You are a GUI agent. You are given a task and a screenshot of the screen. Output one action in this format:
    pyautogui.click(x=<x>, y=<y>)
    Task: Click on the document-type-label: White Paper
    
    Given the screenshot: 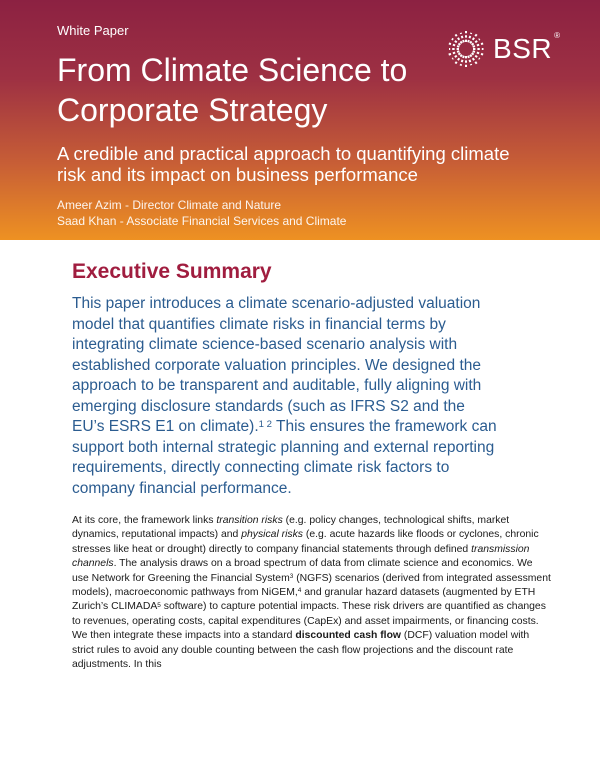 What is the action you would take?
    pyautogui.click(x=93, y=30)
    